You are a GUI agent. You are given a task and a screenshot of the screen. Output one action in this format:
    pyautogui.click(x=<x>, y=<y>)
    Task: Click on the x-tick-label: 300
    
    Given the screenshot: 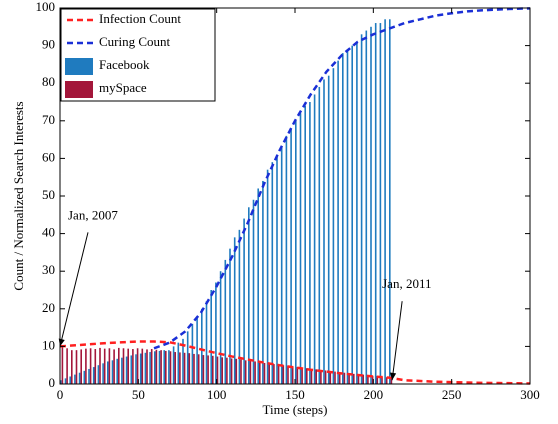 What is the action you would take?
    pyautogui.click(x=530, y=394)
    